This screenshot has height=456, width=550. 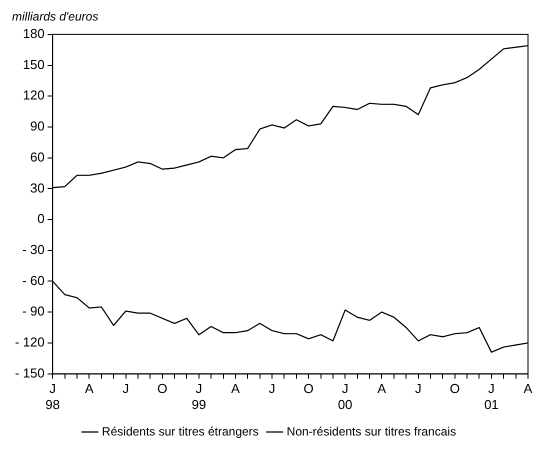 I want to click on y-tick-label: 180, so click(x=33, y=33).